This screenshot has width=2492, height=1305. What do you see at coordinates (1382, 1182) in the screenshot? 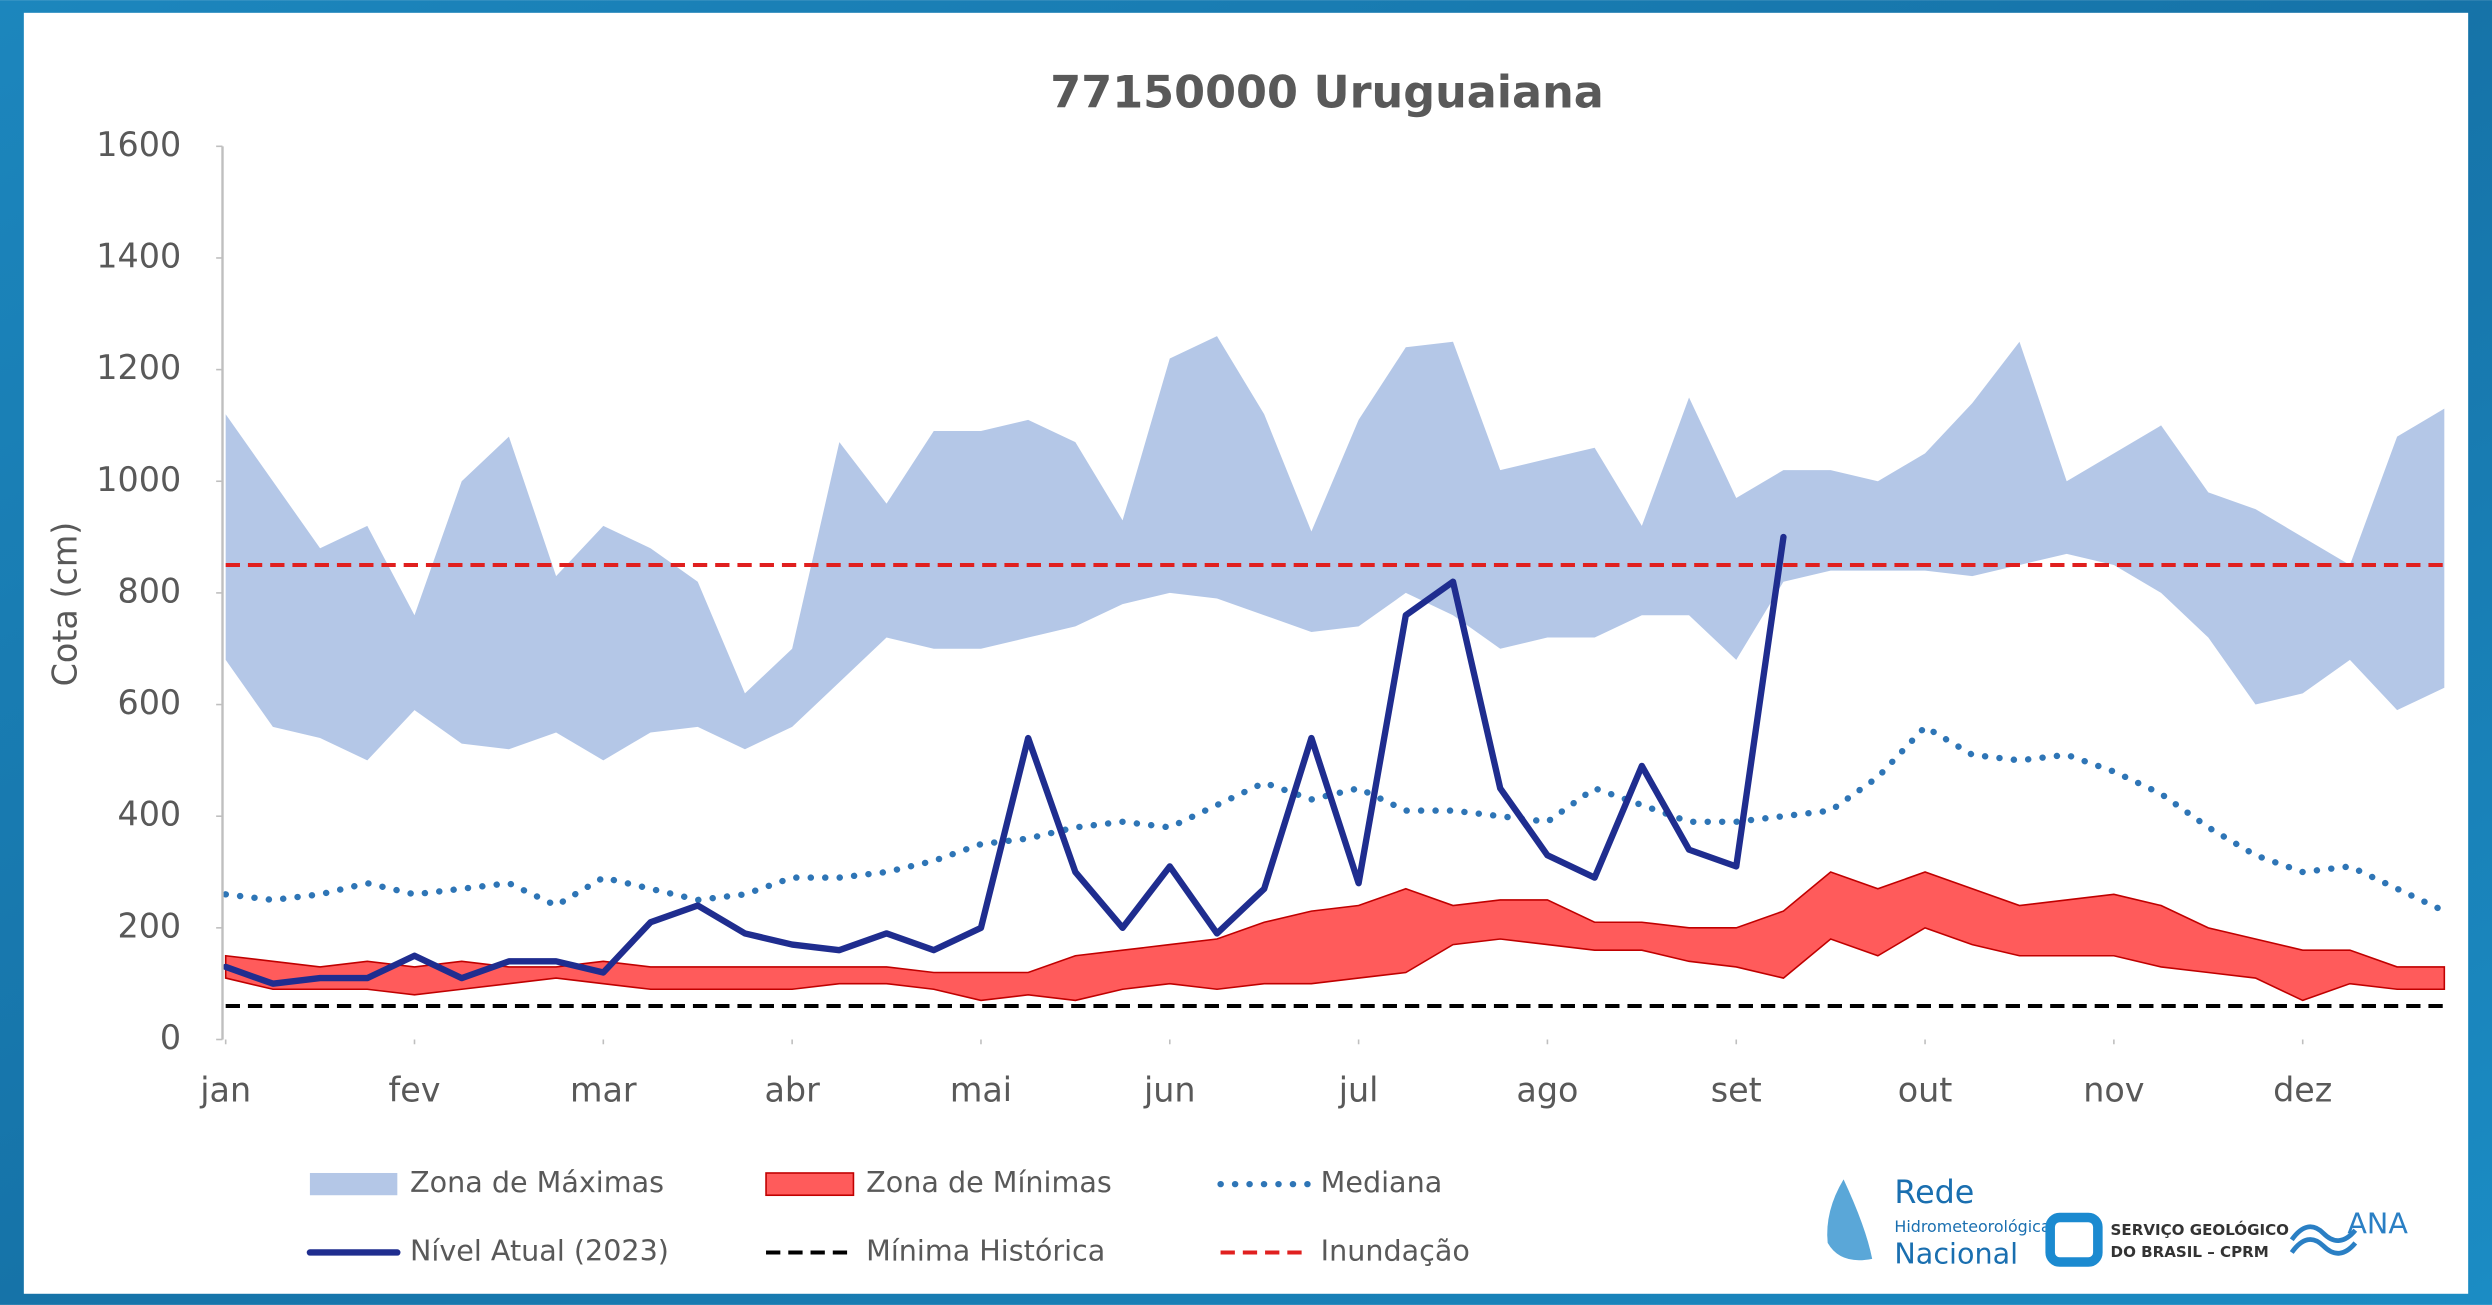
I see `legend-label: Mediana` at bounding box center [1382, 1182].